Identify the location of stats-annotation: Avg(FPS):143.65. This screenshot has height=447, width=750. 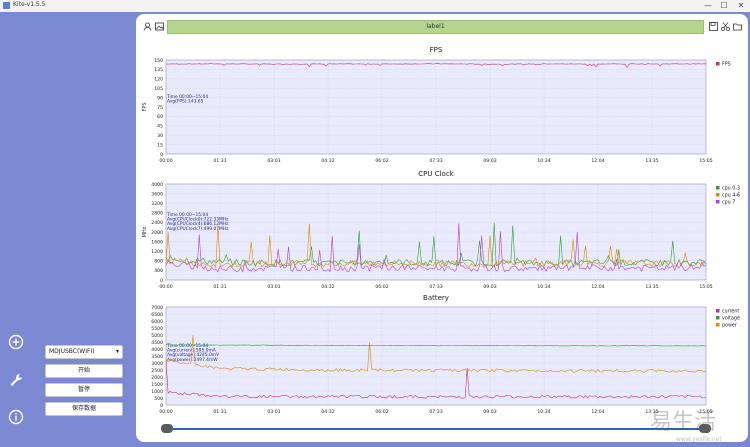
(185, 102).